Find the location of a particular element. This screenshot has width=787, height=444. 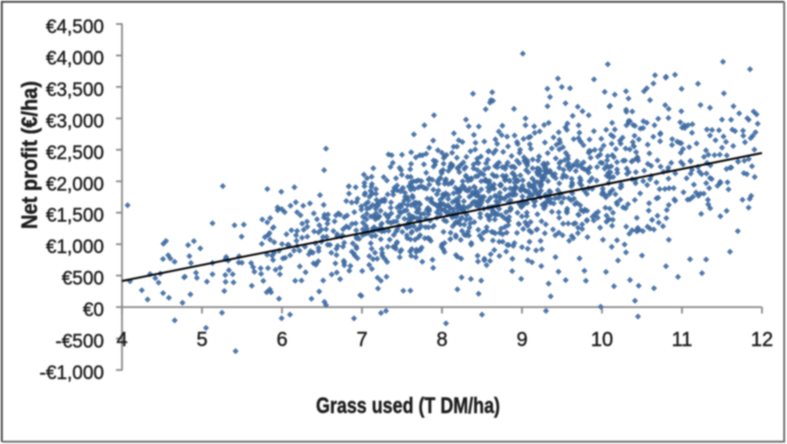

svg-text: 5 is located at coordinates (201, 340).